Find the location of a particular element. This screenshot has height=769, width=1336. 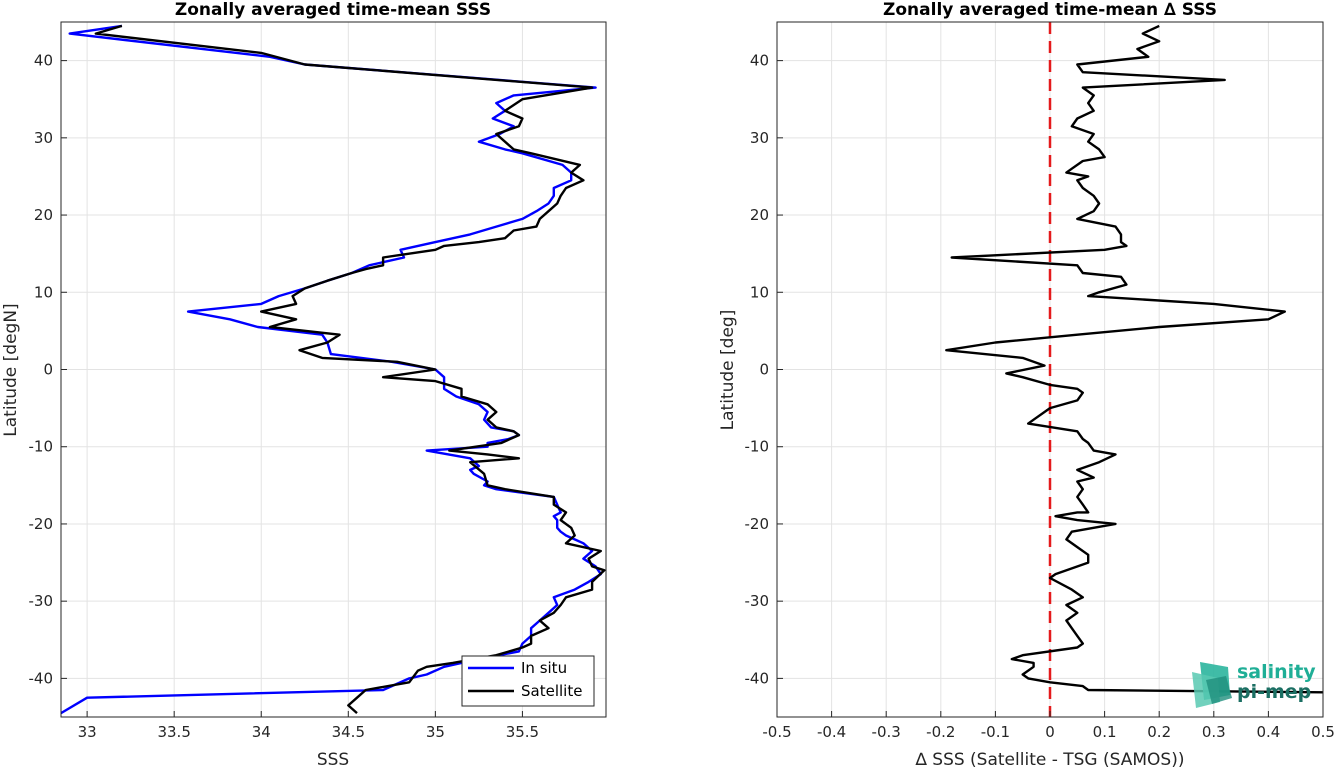

left-x-axis-label: SSS is located at coordinates (333, 759).